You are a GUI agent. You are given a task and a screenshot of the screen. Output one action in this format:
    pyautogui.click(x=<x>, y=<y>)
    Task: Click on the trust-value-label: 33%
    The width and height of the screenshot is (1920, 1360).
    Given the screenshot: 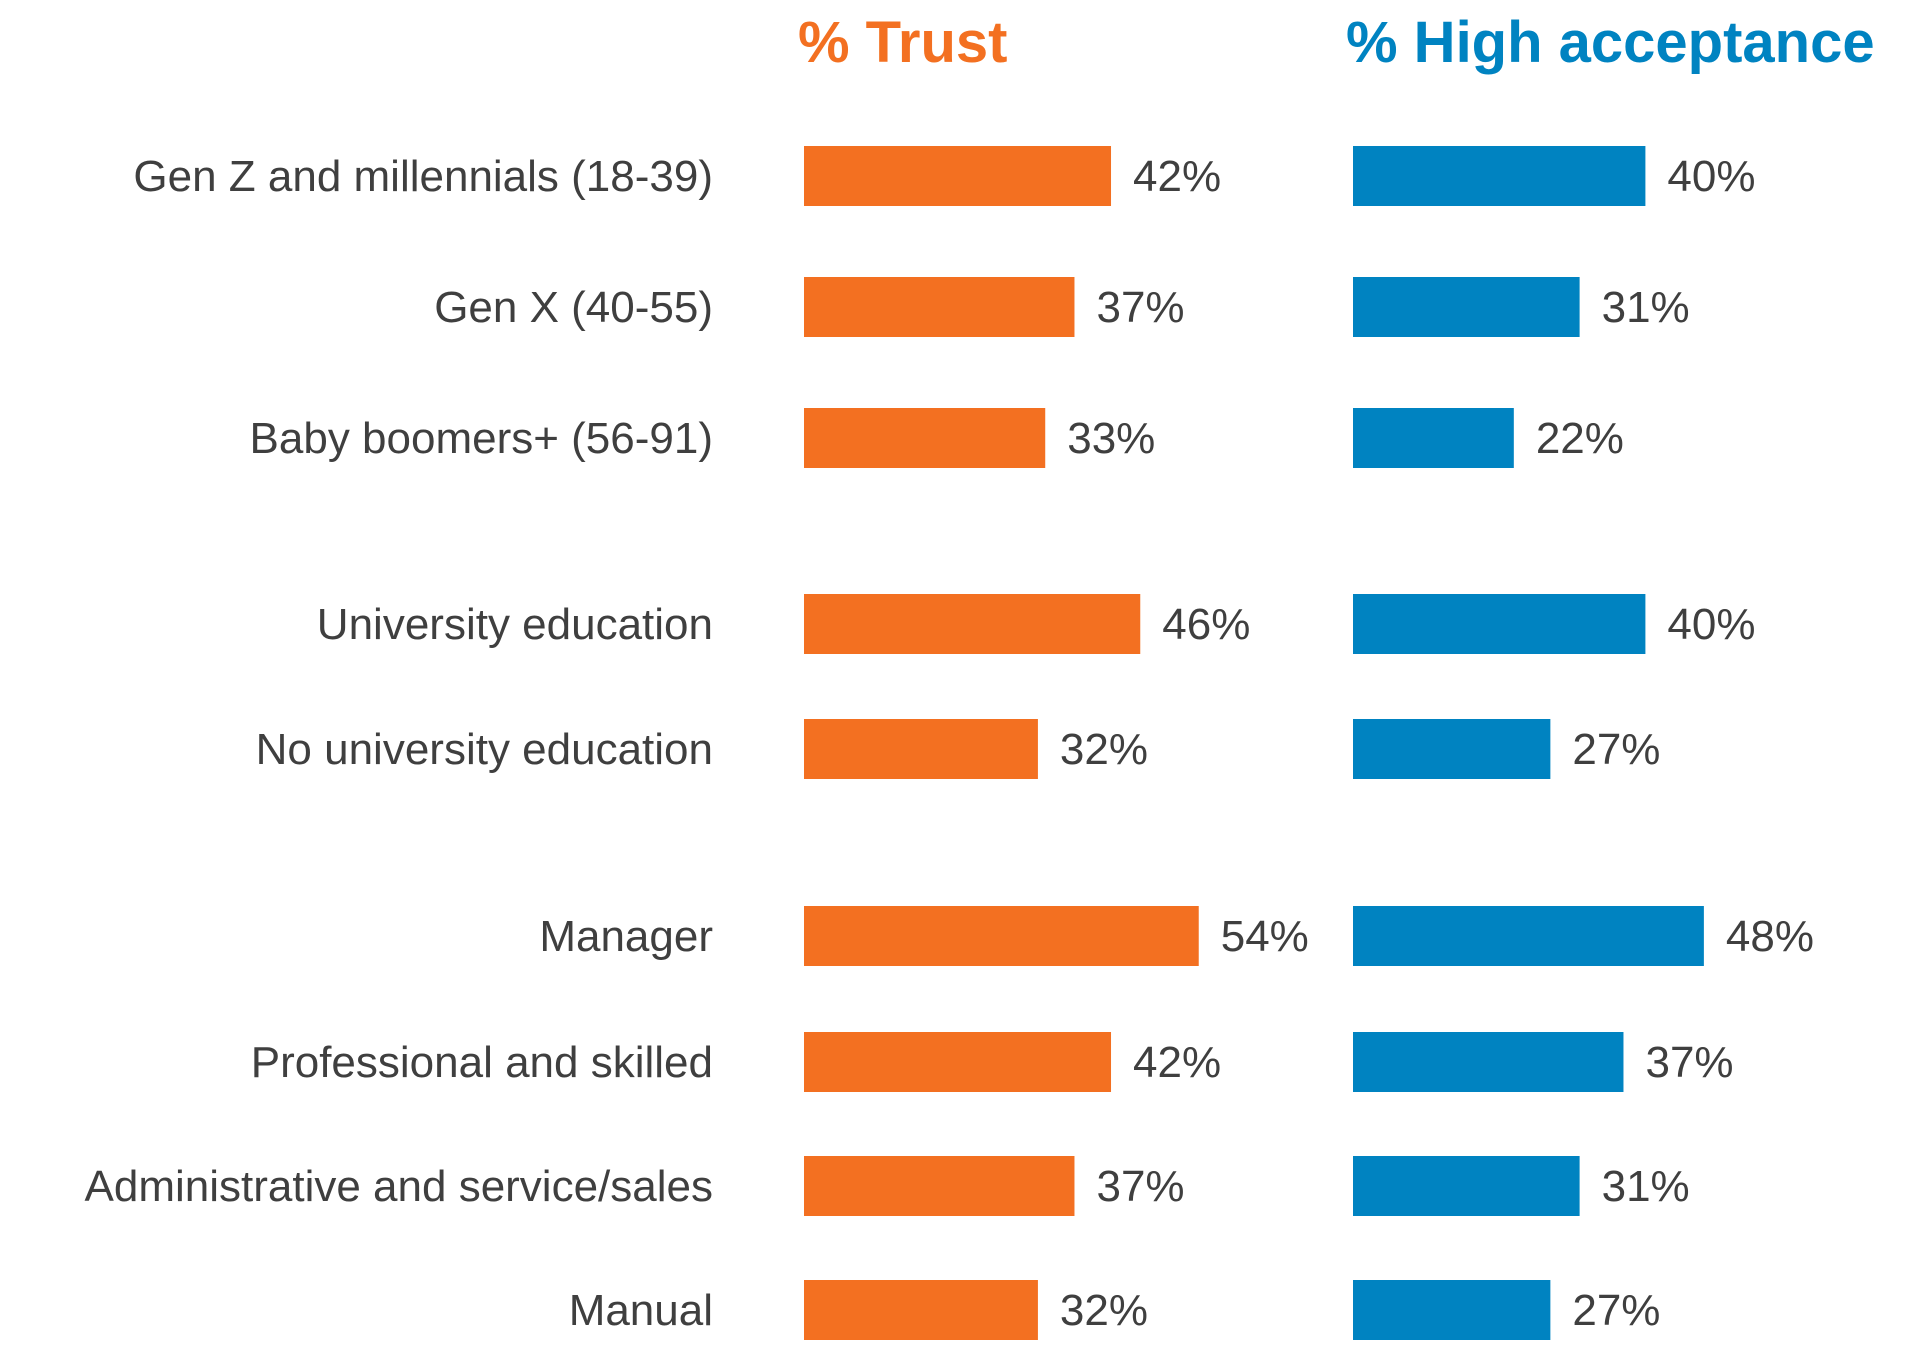 What is the action you would take?
    pyautogui.click(x=1111, y=438)
    